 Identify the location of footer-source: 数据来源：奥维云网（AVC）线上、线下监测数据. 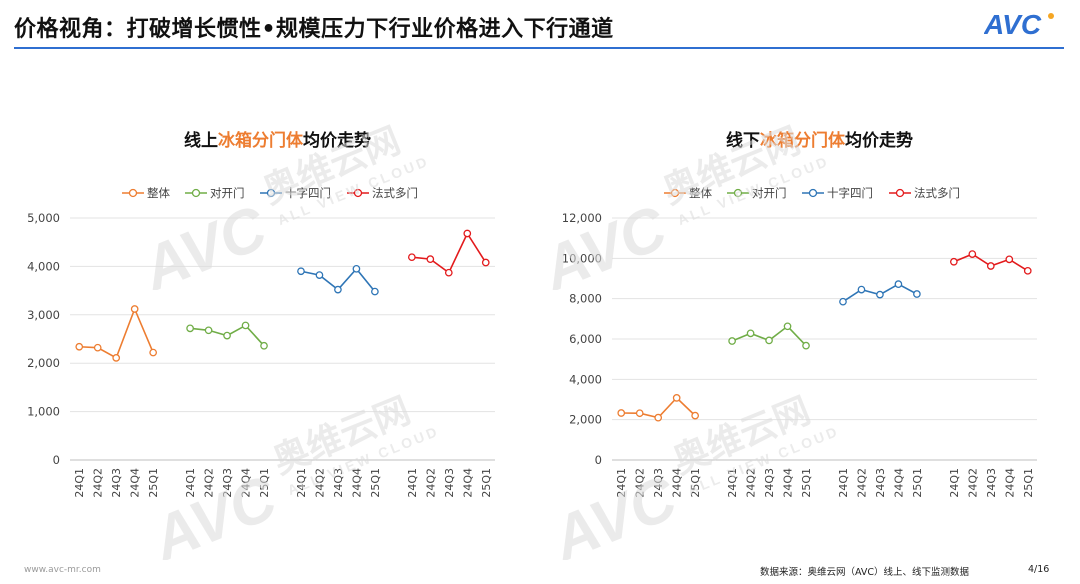
(865, 572).